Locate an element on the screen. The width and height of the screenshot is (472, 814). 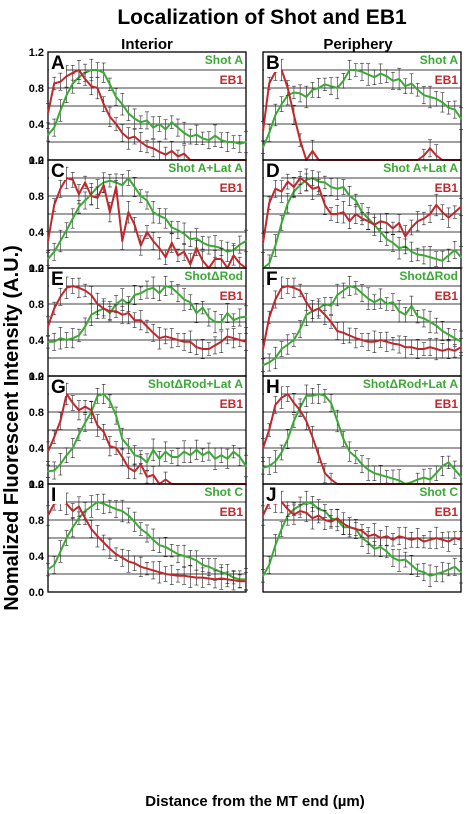
series-eb1 is located at coordinates (361, 435).